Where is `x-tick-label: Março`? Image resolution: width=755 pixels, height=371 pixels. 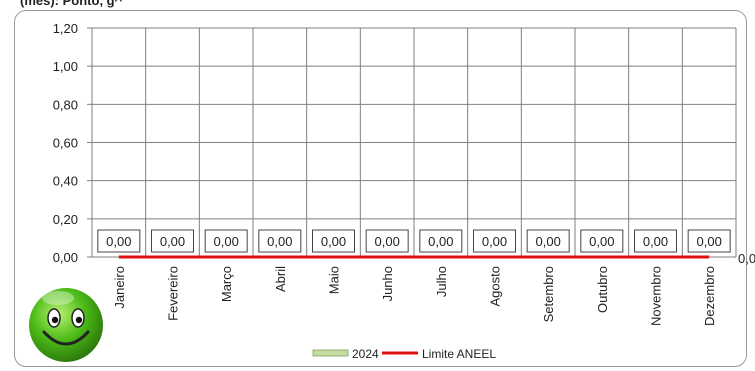 x-tick-label: Março is located at coordinates (226, 284).